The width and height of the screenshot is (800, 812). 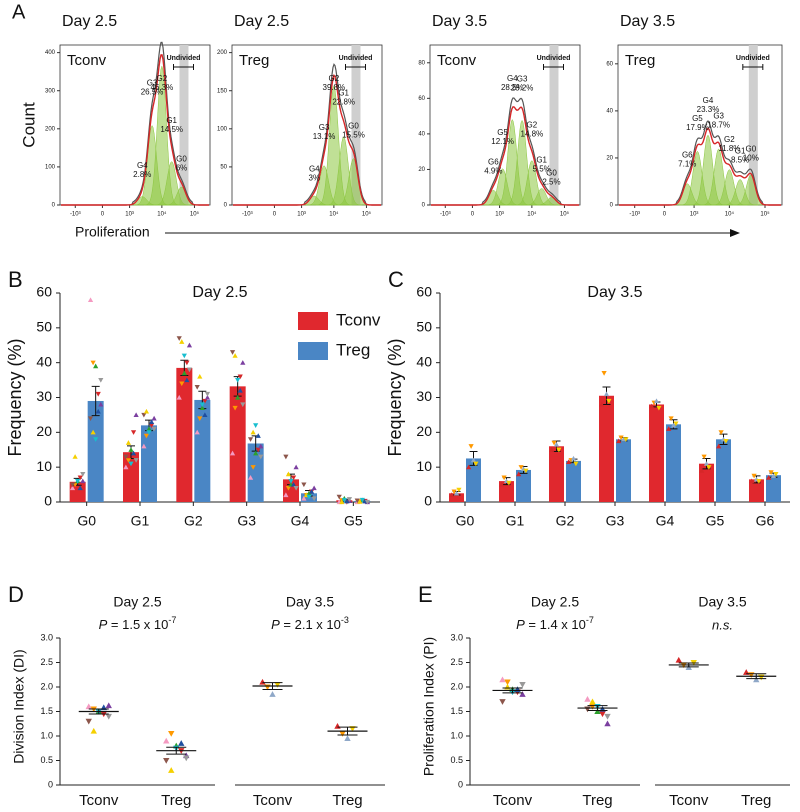 What do you see at coordinates (687, 164) in the screenshot?
I see `gate-percent: 7.1%` at bounding box center [687, 164].